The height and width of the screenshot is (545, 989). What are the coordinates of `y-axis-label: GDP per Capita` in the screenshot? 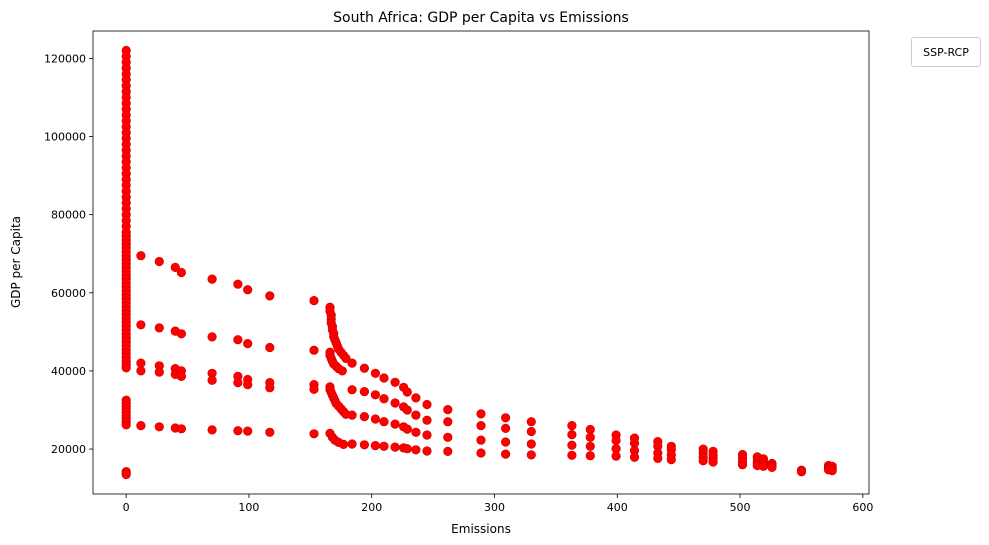 It's located at (16, 262).